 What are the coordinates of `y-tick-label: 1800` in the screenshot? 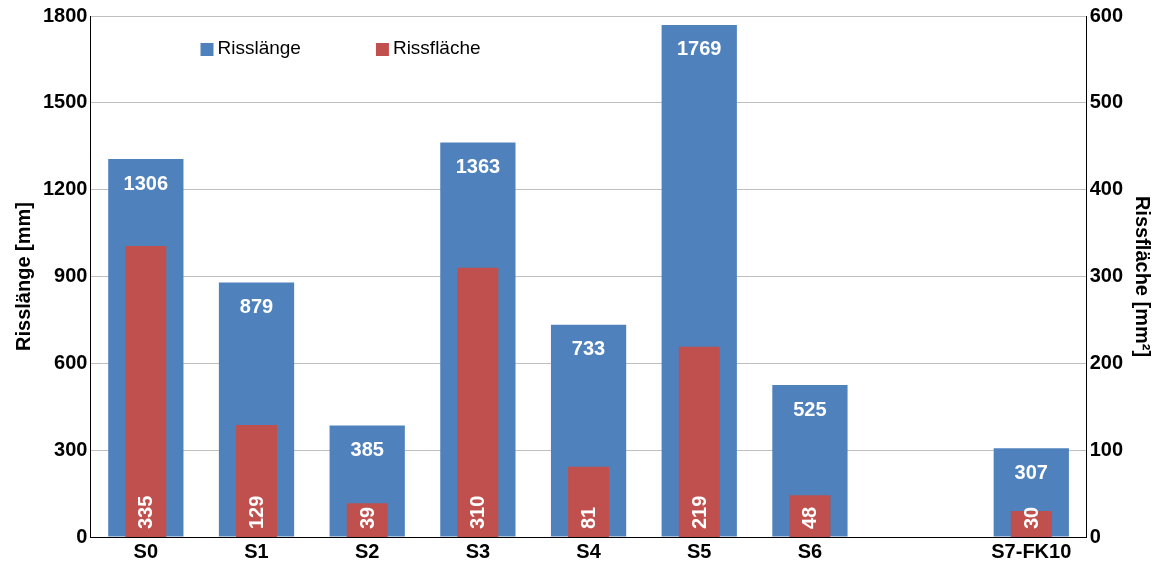 It's located at (65, 14).